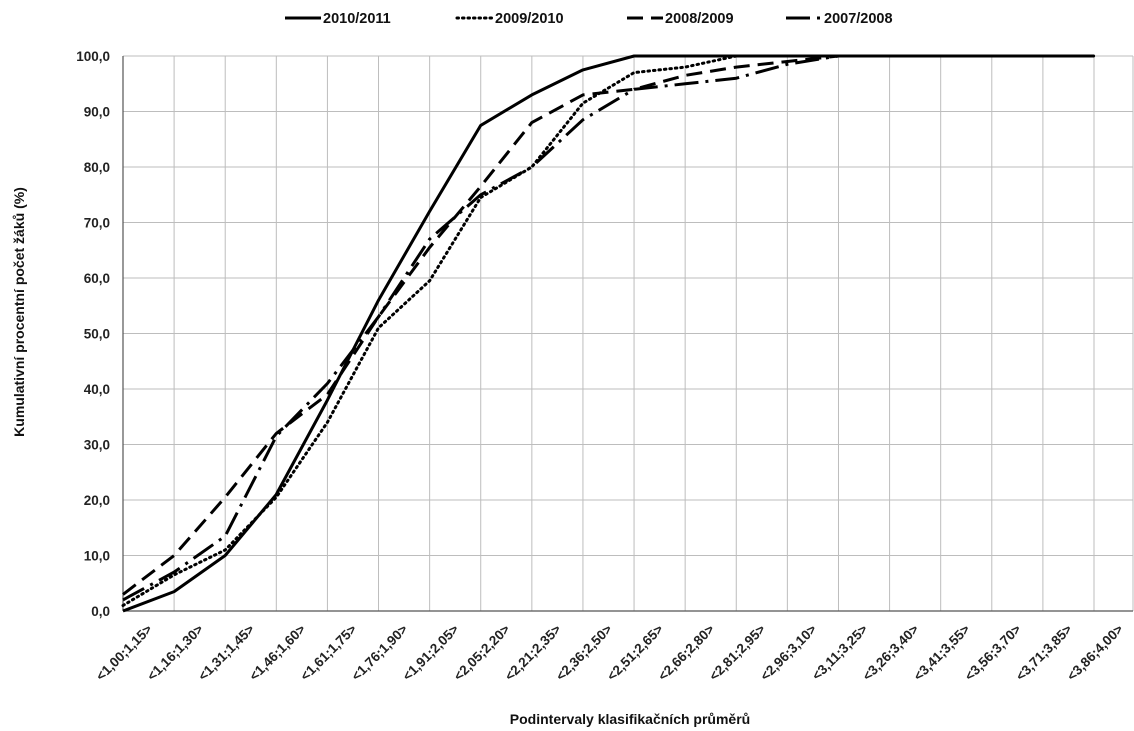 The image size is (1134, 731). What do you see at coordinates (630, 719) in the screenshot?
I see `x-axis-title: Podintervaly klasifikačních průměrů` at bounding box center [630, 719].